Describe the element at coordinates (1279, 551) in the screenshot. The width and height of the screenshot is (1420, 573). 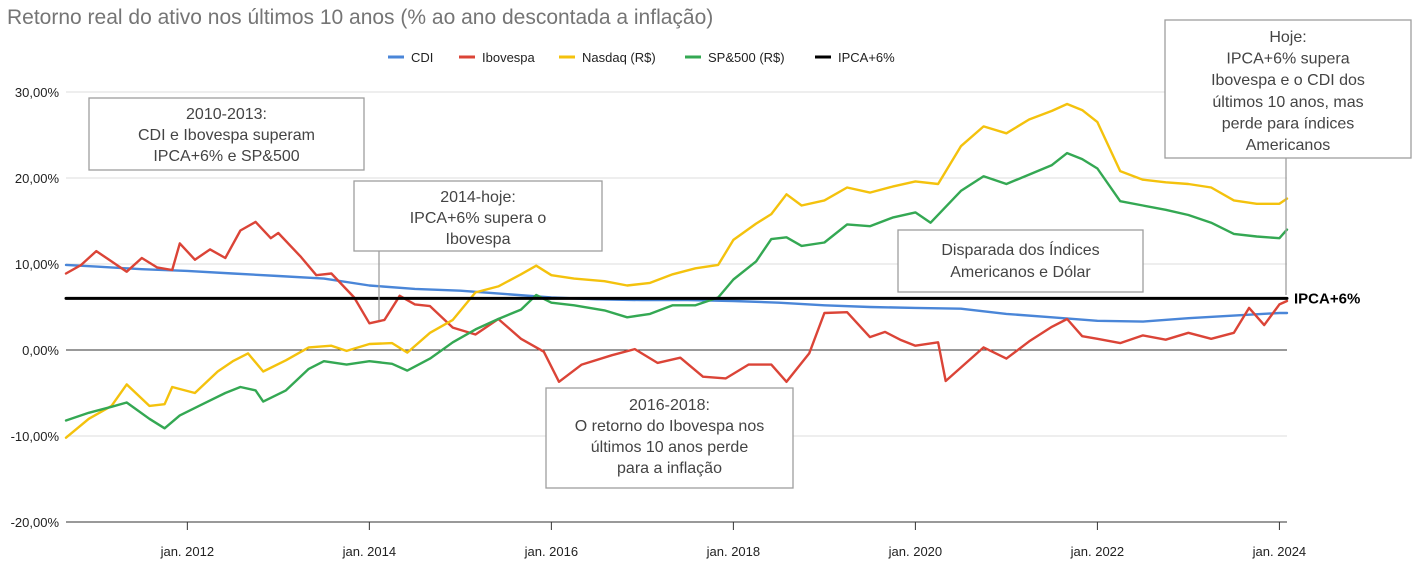
I see `x-tick-label: jan. 2024` at that location.